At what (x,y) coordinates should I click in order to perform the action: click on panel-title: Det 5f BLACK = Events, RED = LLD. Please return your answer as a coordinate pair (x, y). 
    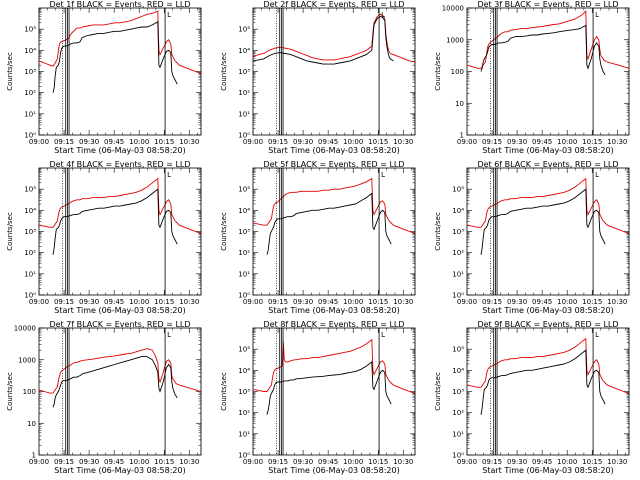
    Looking at the image, I should click on (333, 164).